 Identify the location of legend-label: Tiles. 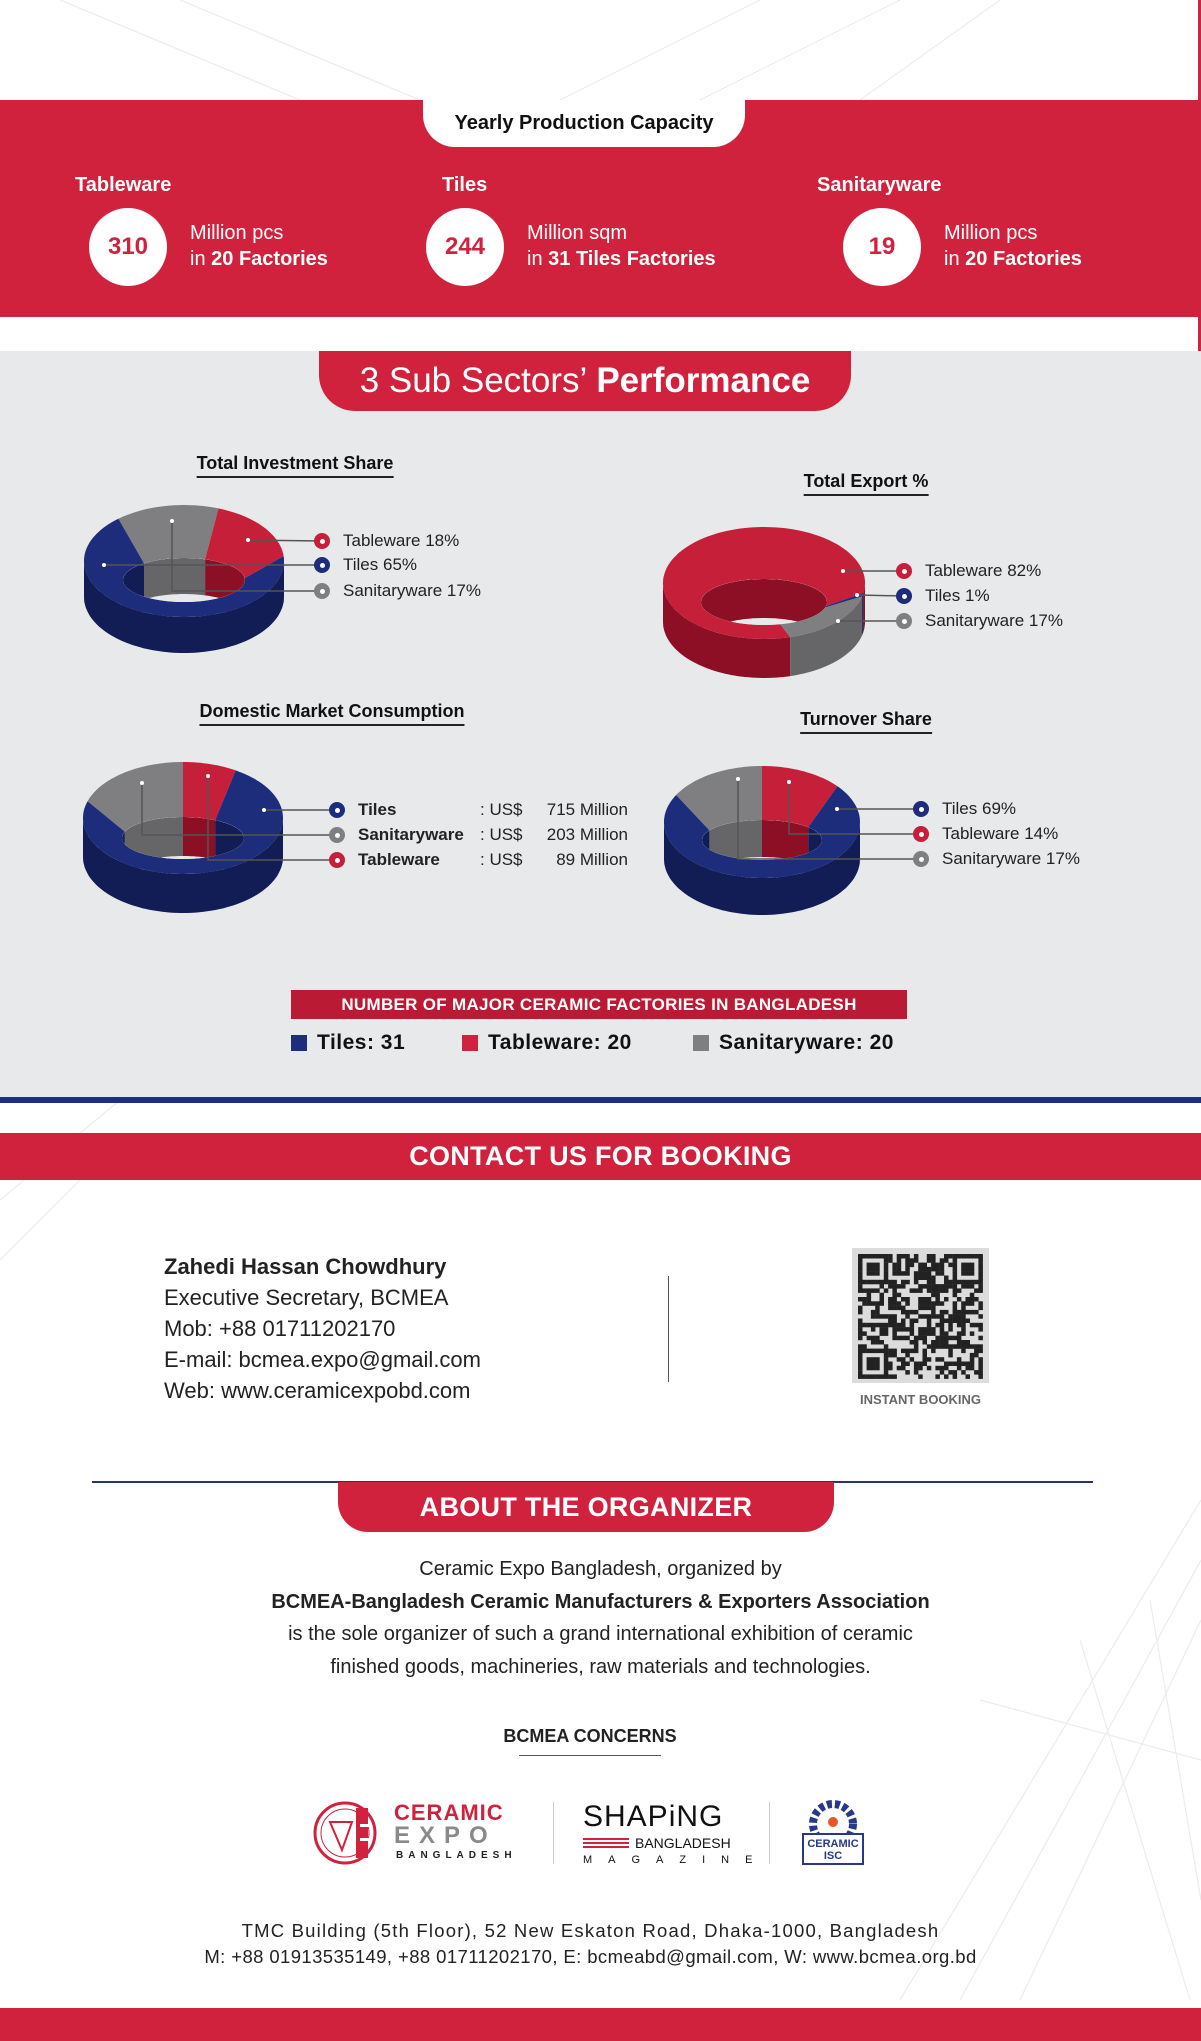
(377, 809).